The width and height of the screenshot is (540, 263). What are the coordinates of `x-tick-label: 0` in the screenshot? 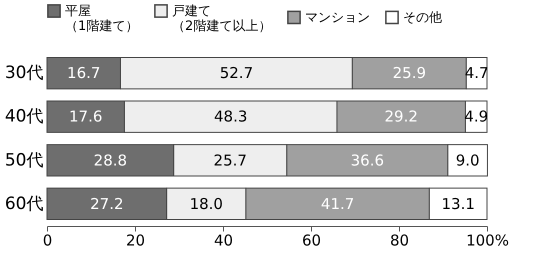 It's located at (47, 241).